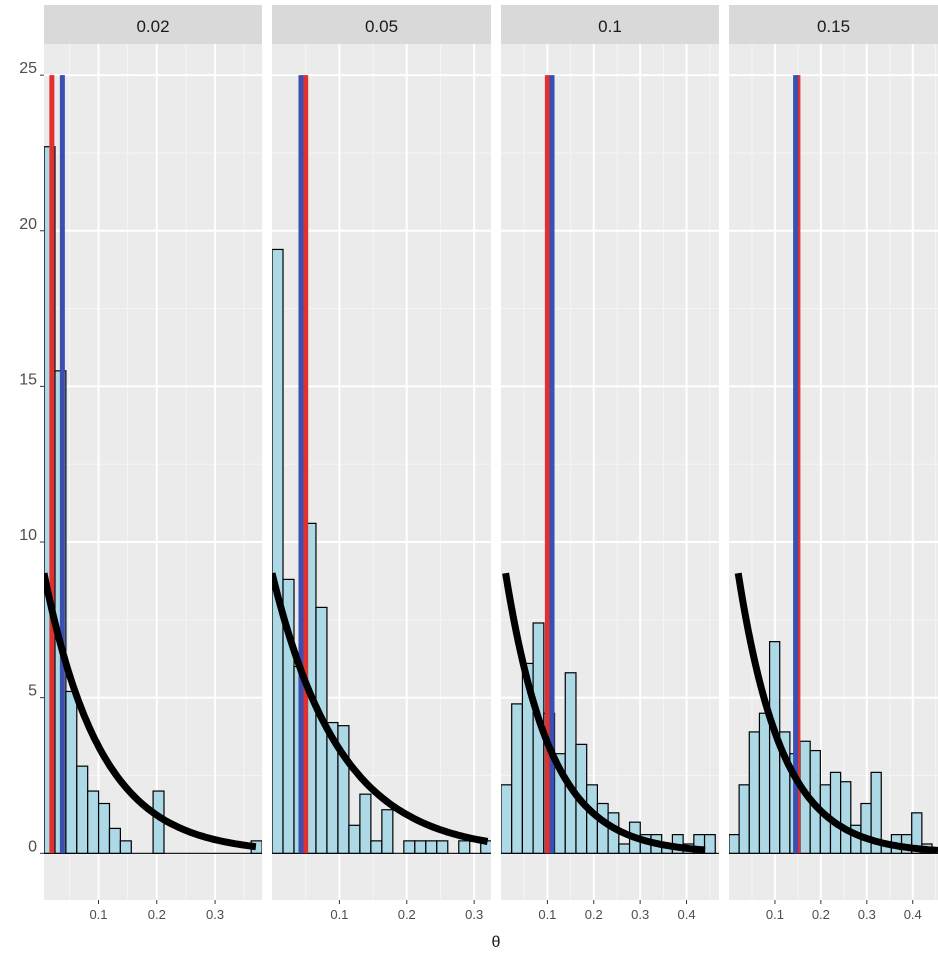 The image size is (938, 953). Describe the element at coordinates (28, 535) in the screenshot. I see `y-tick-label: 10` at that location.